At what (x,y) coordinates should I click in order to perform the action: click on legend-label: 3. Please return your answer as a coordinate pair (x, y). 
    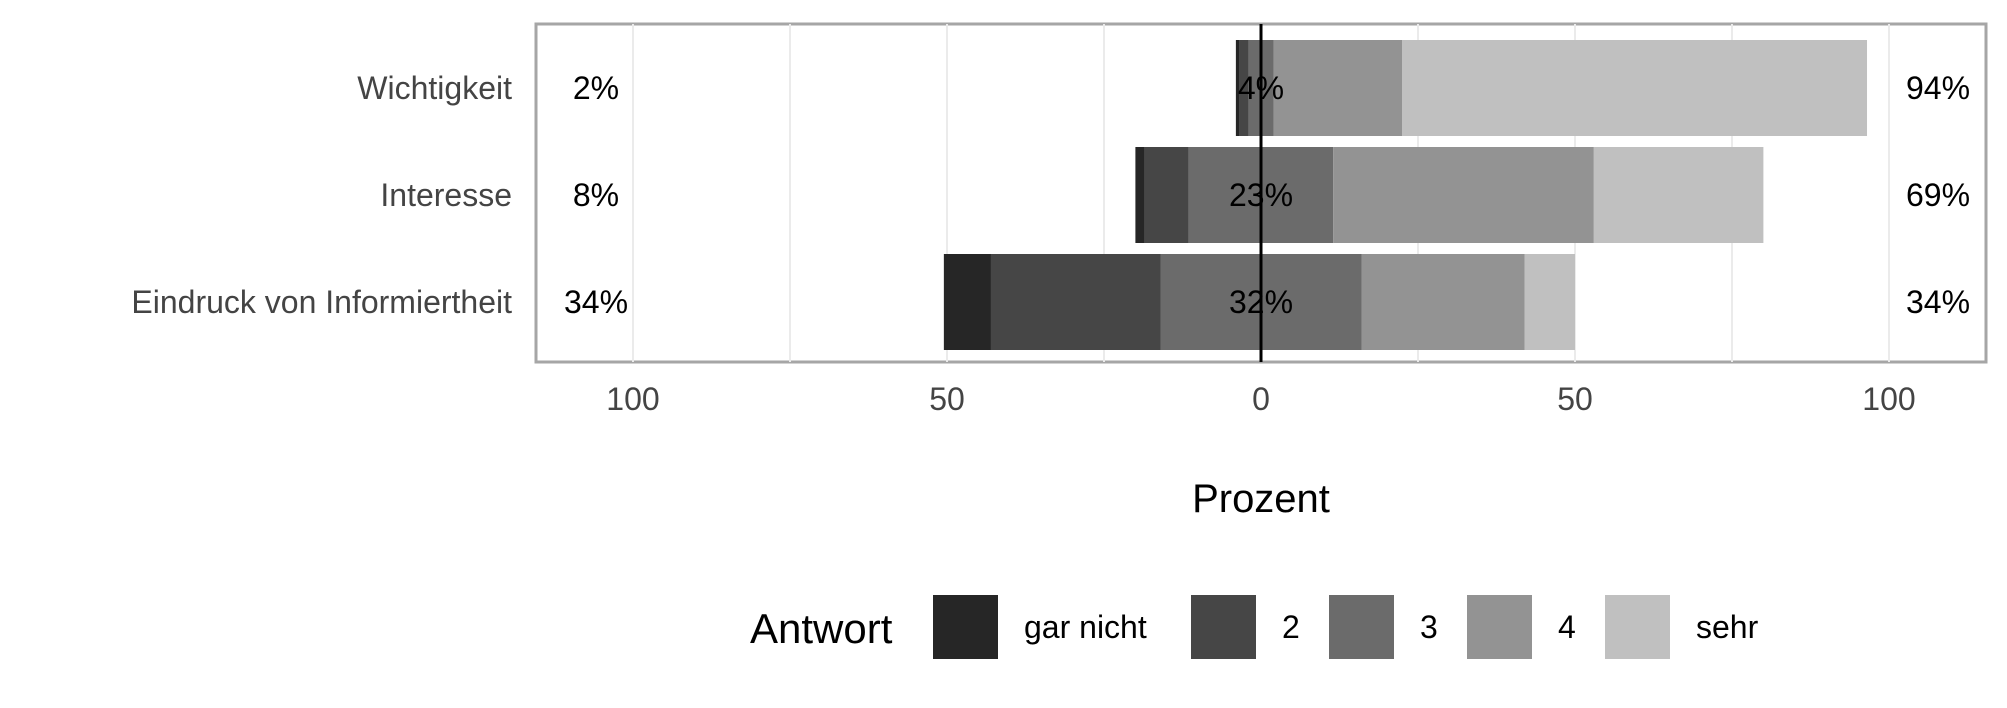
    Looking at the image, I should click on (1429, 627).